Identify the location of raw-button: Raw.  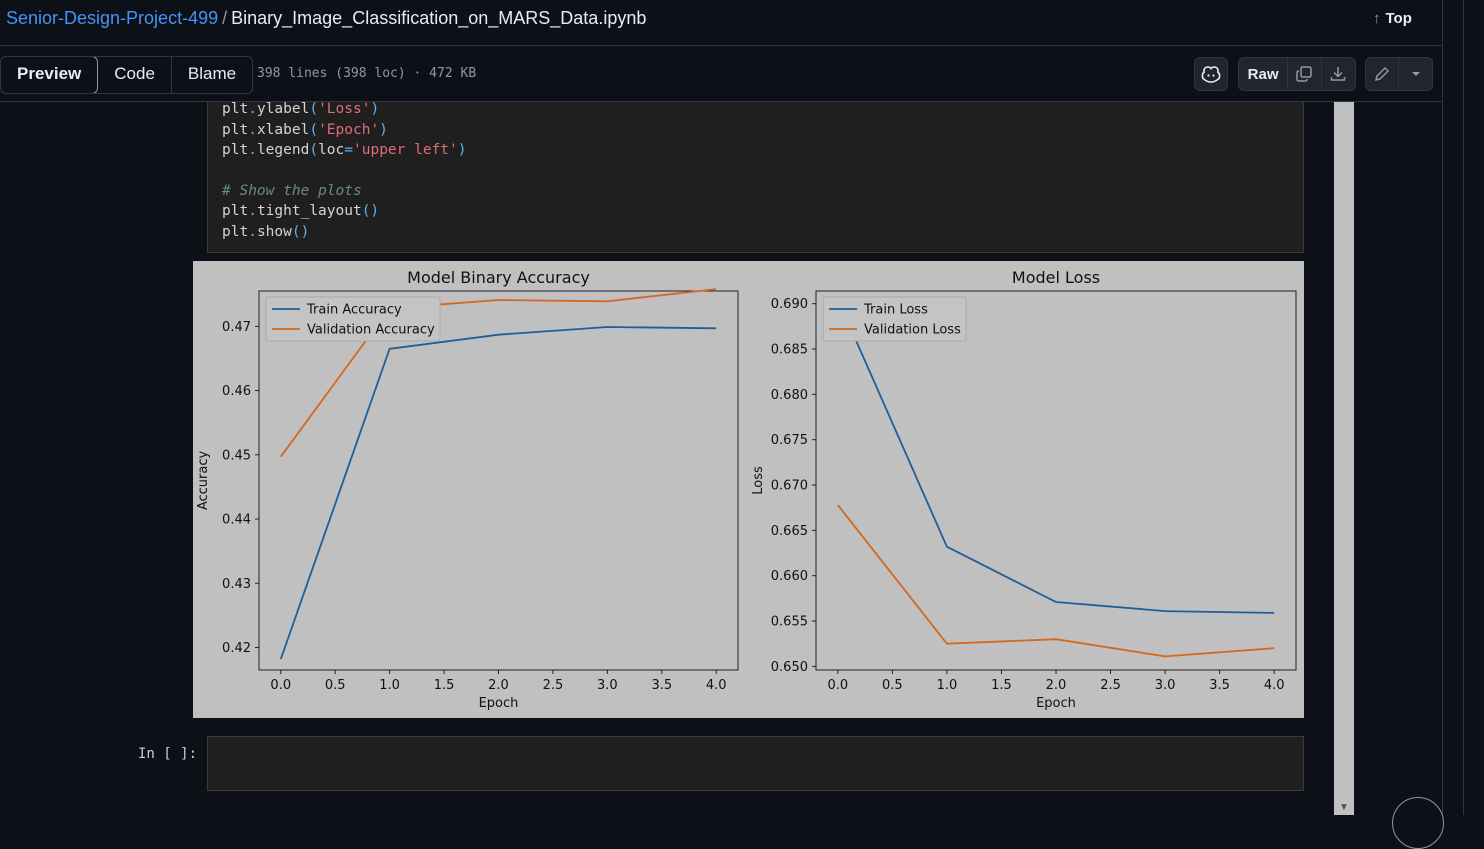
(1264, 74).